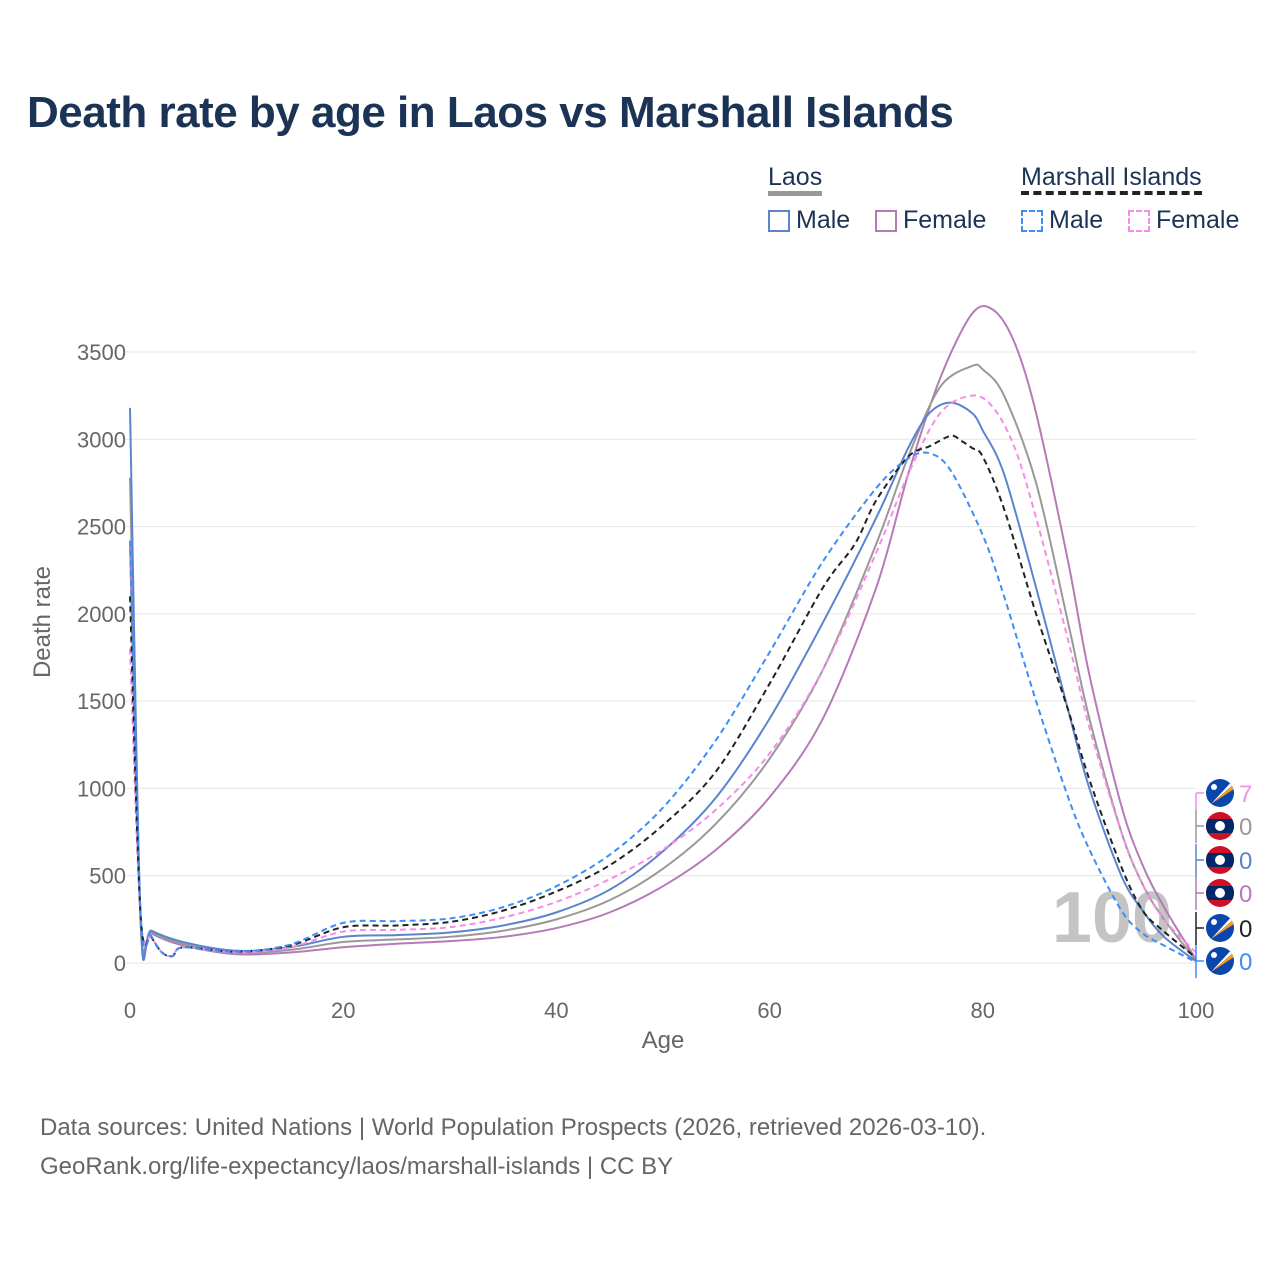 The width and height of the screenshot is (1280, 1280). Describe the element at coordinates (556, 1010) in the screenshot. I see `x-tick-label: 40` at that location.